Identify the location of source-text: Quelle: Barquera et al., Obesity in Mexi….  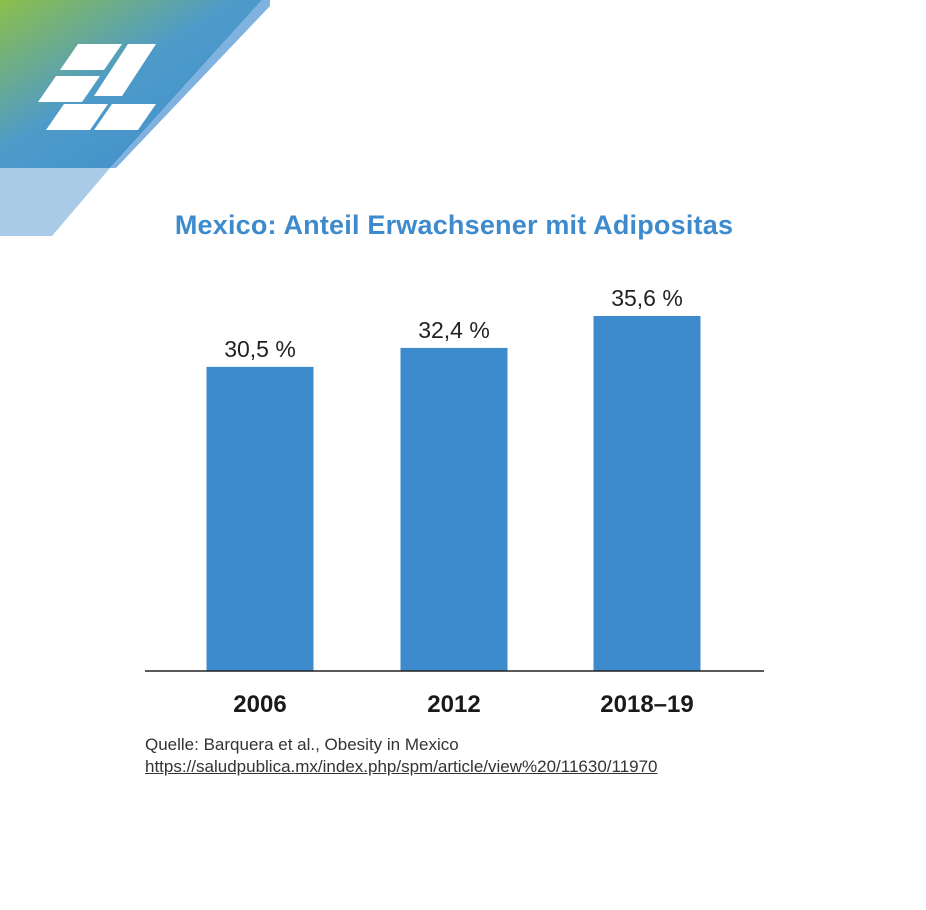
(302, 744).